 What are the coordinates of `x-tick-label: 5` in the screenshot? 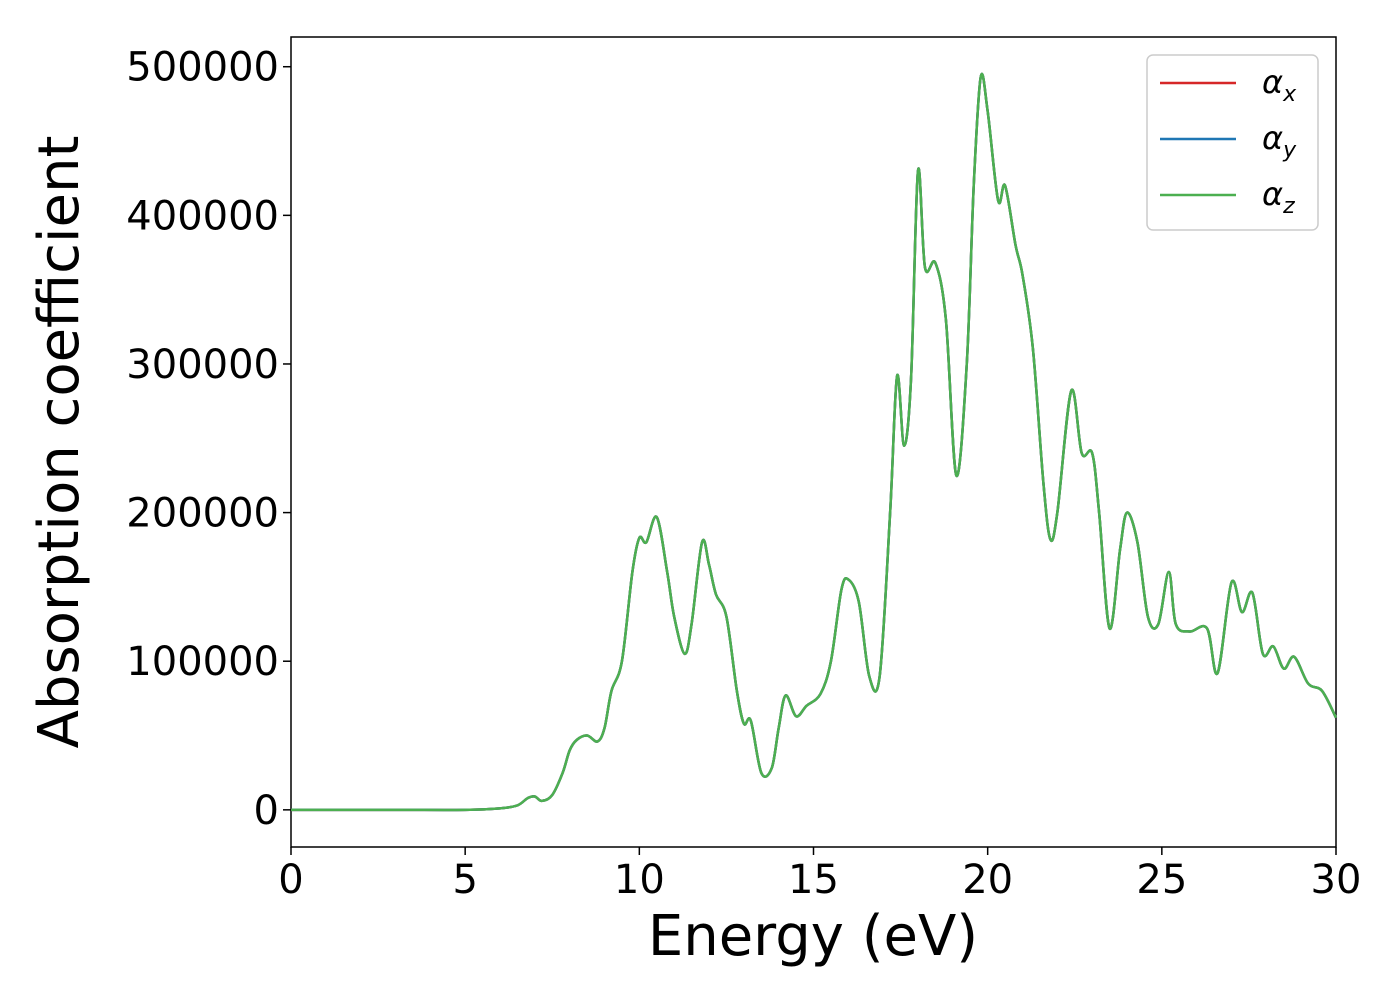 It's located at (464, 880).